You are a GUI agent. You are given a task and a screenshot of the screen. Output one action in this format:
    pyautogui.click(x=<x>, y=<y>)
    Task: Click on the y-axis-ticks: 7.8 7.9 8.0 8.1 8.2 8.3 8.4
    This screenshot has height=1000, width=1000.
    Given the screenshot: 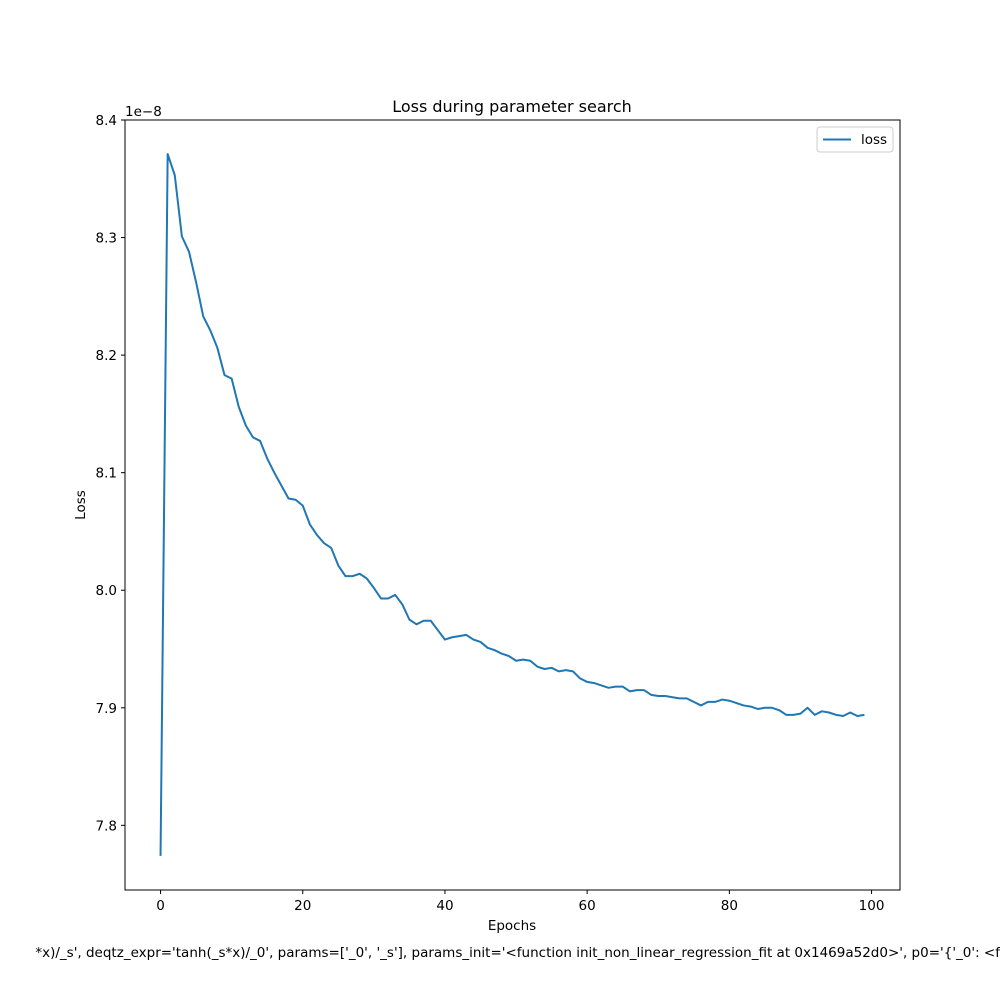 What is the action you would take?
    pyautogui.click(x=110, y=473)
    